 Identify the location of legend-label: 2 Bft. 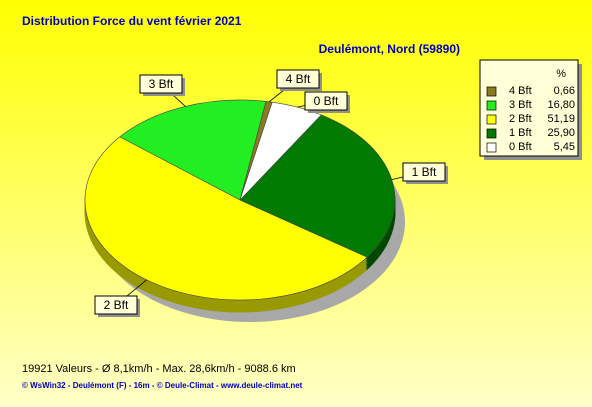
(520, 119).